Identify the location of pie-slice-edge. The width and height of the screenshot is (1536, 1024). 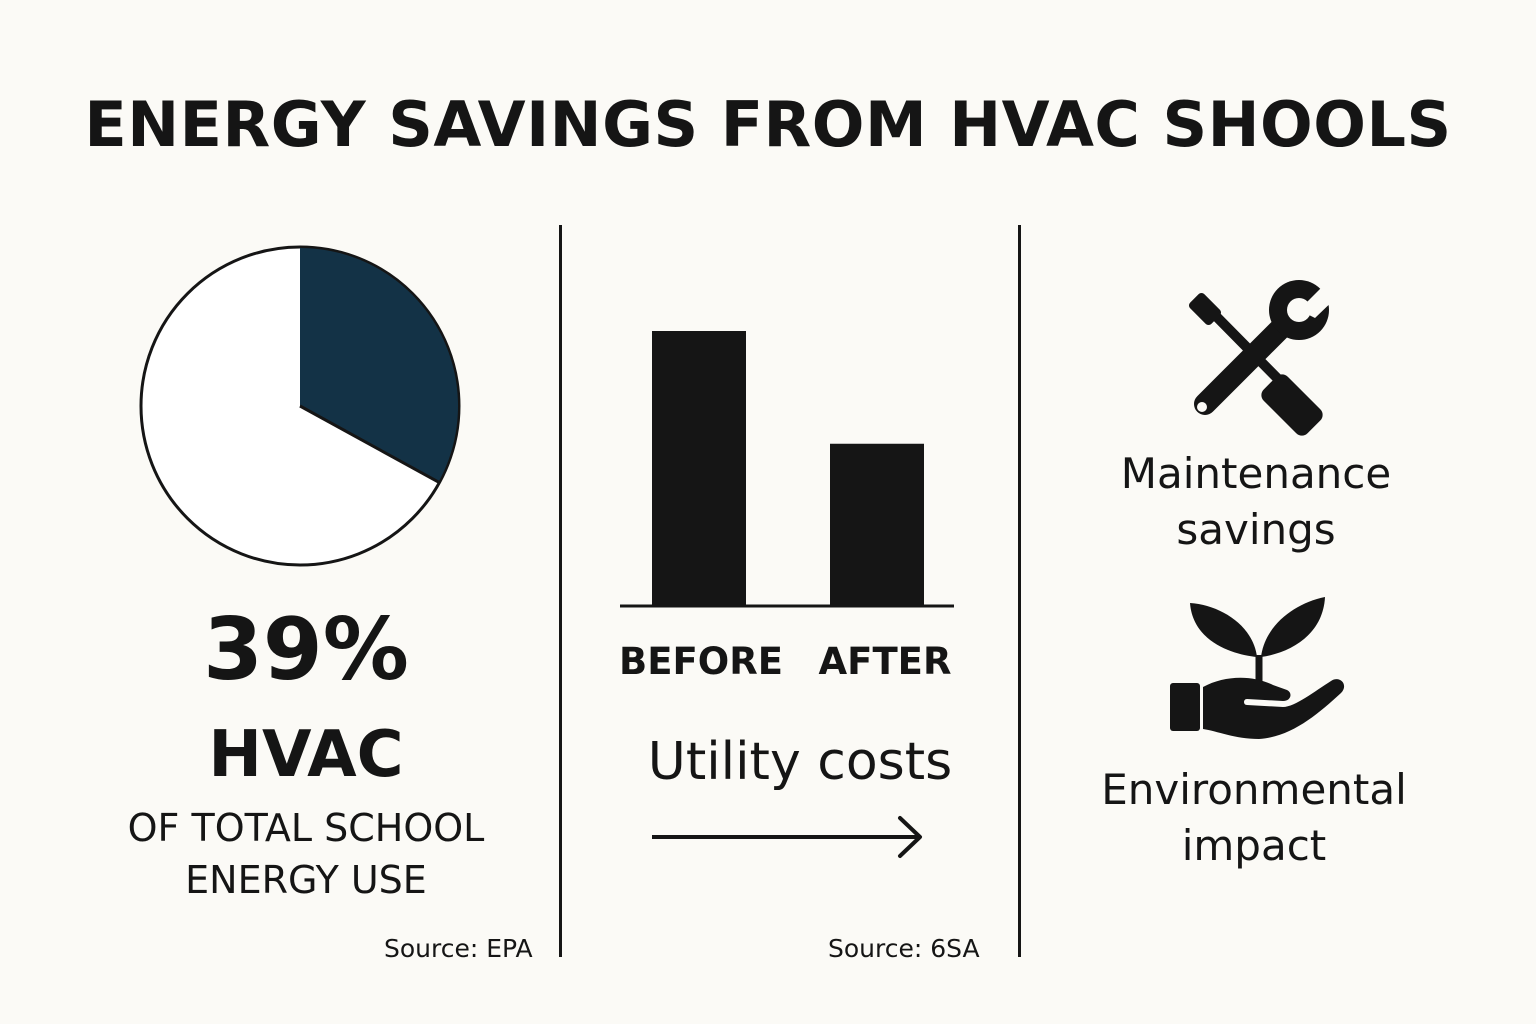
(369, 444).